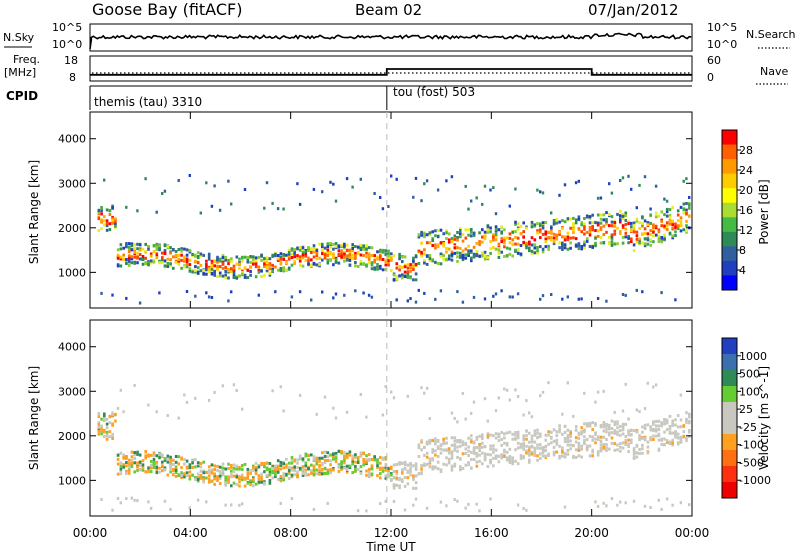  Describe the element at coordinates (742, 250) in the screenshot. I see `colorbar-tick-label: 8` at that location.